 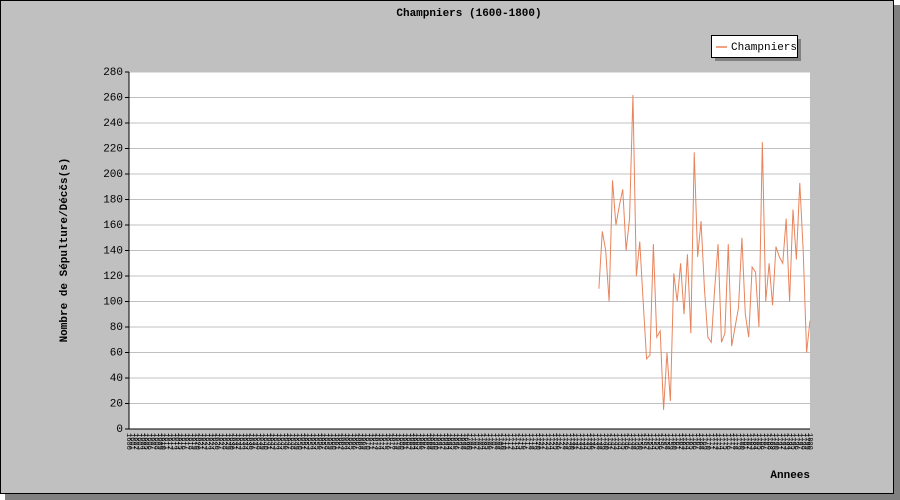 I want to click on x-tick-label: 1721, so click(x=540, y=441).